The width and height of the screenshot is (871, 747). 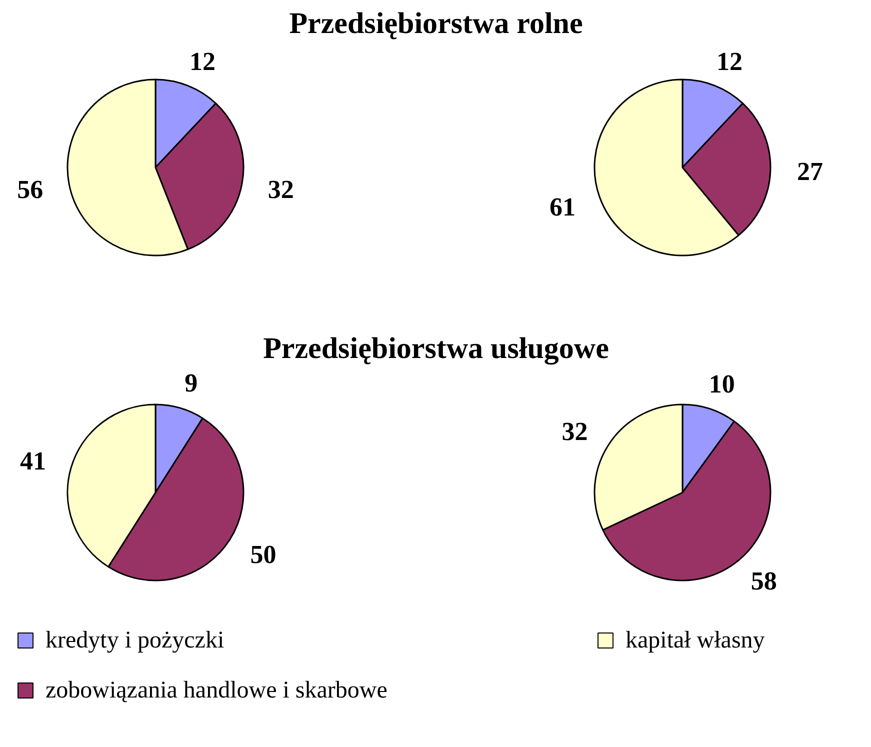 I want to click on data-label: 58, so click(x=763, y=581).